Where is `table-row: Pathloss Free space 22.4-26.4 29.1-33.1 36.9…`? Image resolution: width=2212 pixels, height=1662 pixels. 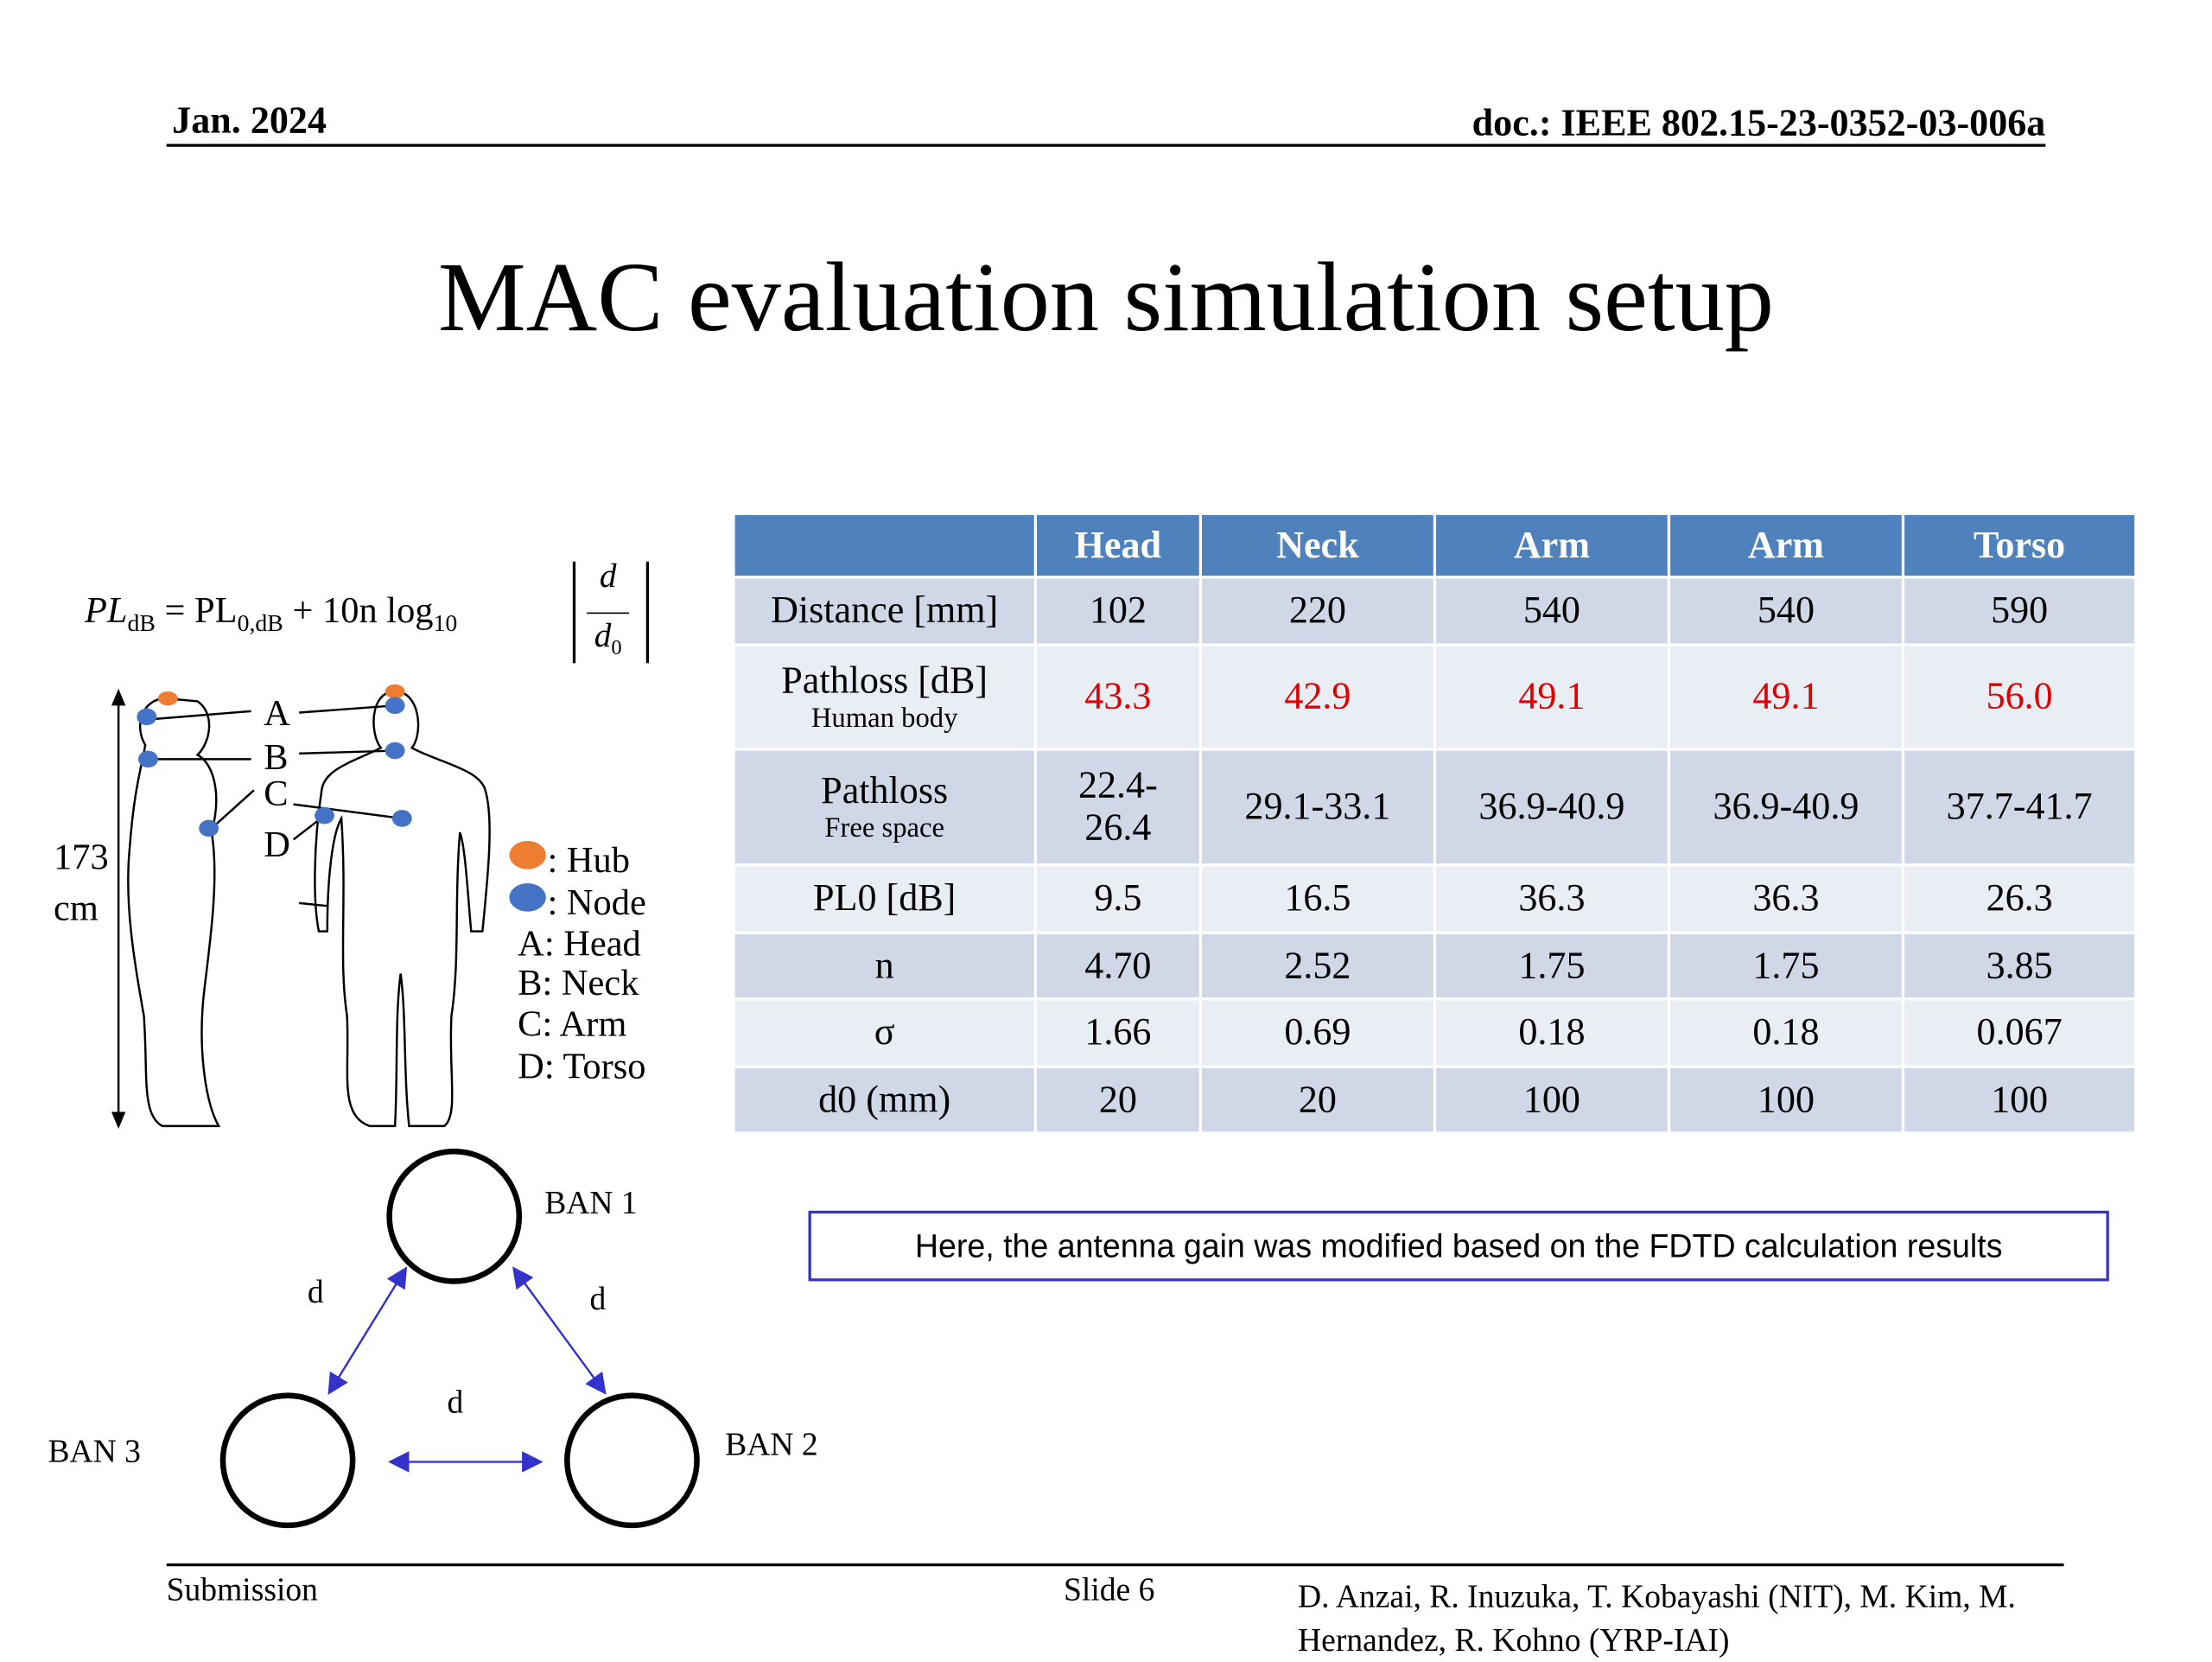
table-row: Pathloss Free space 22.4-26.4 29.1-33.1 36.9… is located at coordinates (1435, 807).